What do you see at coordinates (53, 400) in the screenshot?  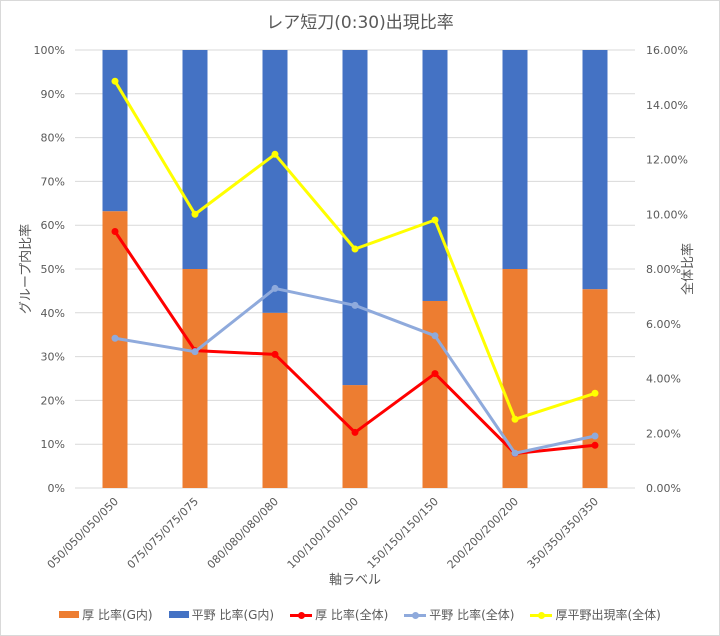 I see `y-tick-label: 20%` at bounding box center [53, 400].